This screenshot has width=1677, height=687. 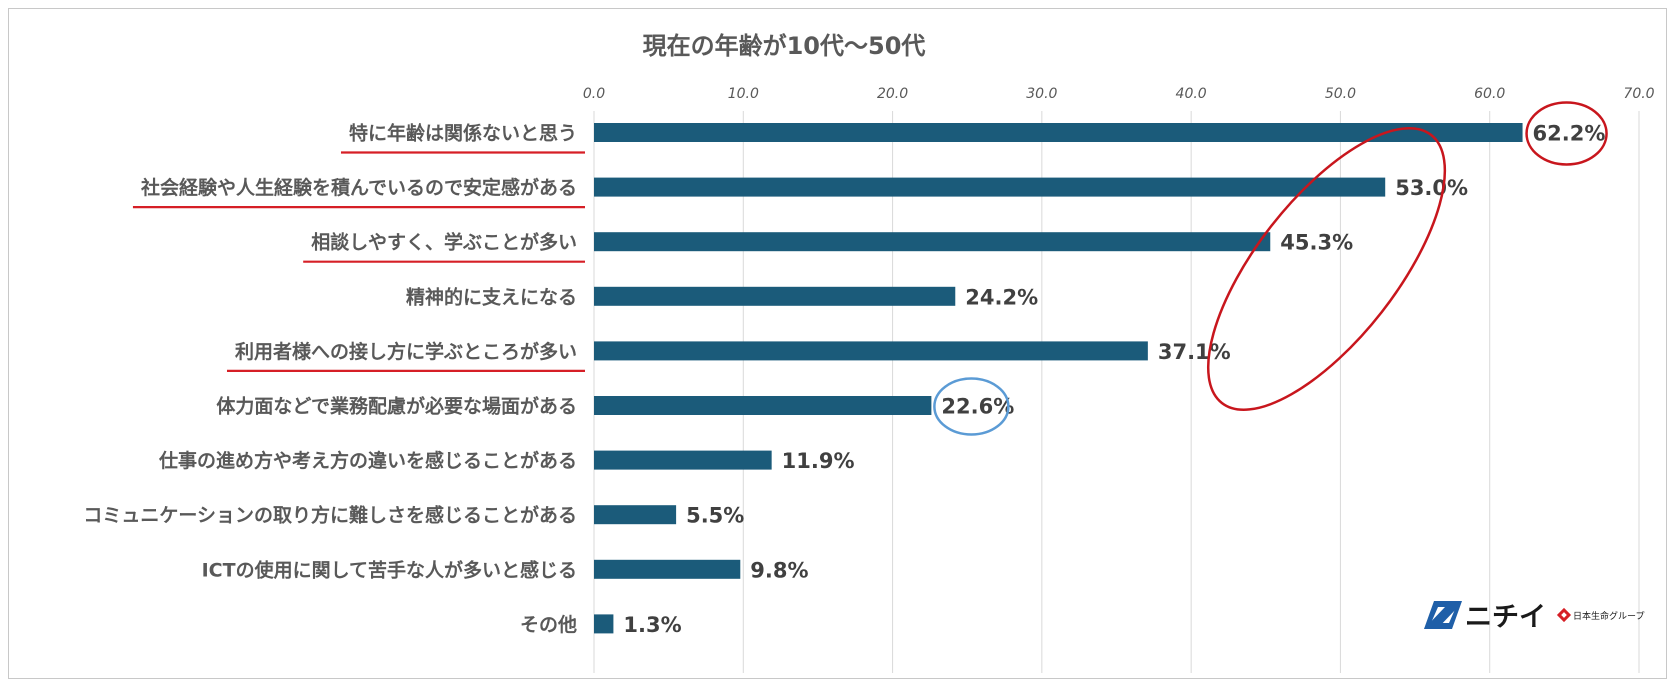 I want to click on category-label: 相談しやすく、学ぶことが多い, so click(x=444, y=242).